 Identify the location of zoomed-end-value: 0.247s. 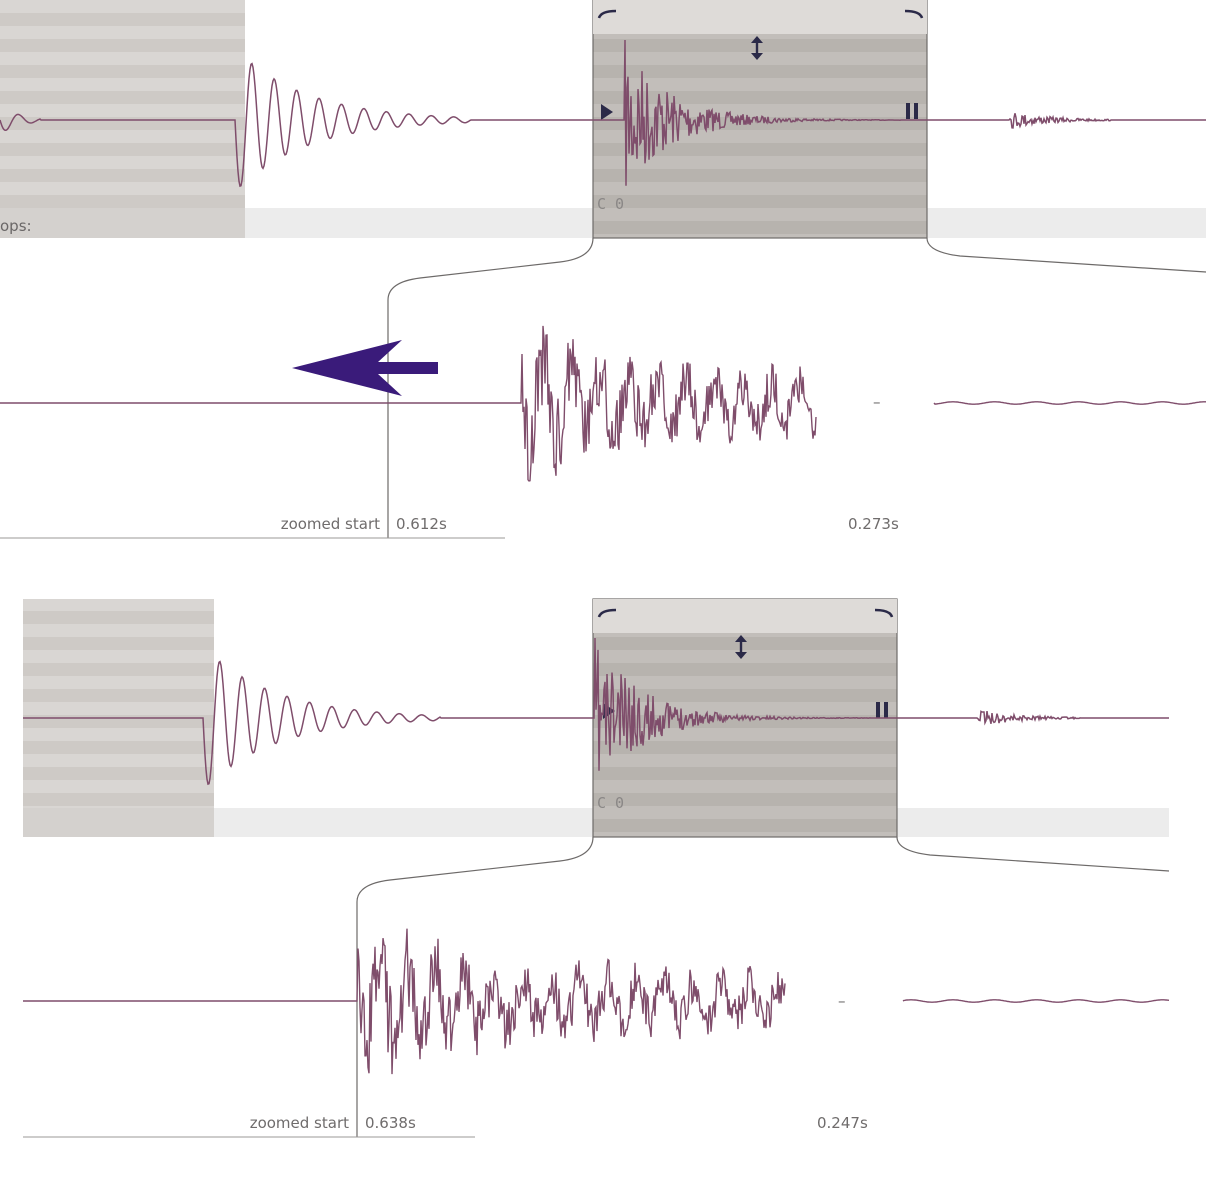
(842, 1123).